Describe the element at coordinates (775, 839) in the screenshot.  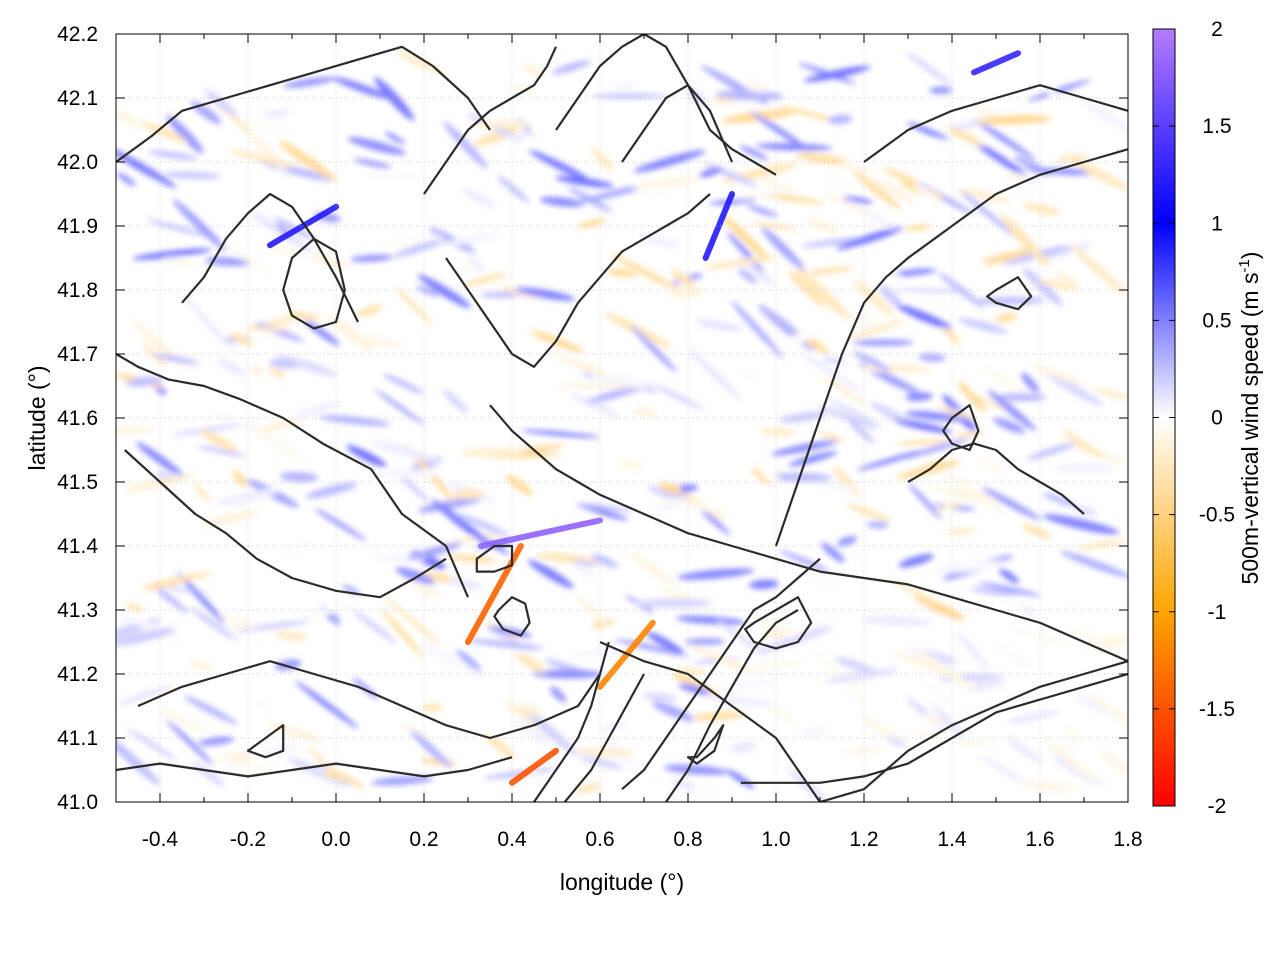
I see `x-tick-label: 1.0` at that location.